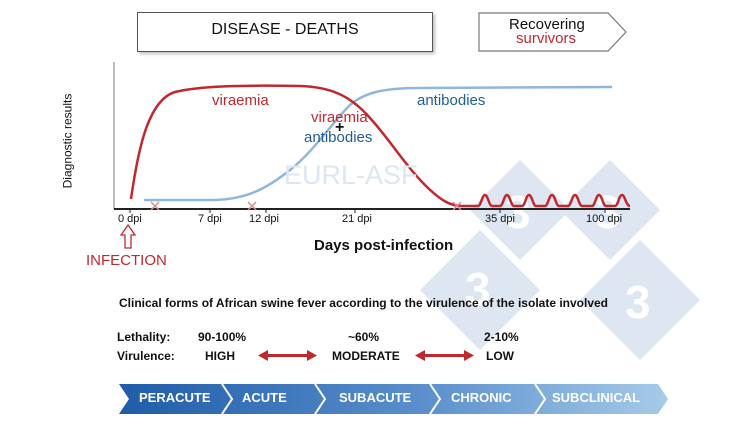 The height and width of the screenshot is (423, 752). Describe the element at coordinates (596, 397) in the screenshot. I see `form-subclinical: SUBCLINICAL` at that location.